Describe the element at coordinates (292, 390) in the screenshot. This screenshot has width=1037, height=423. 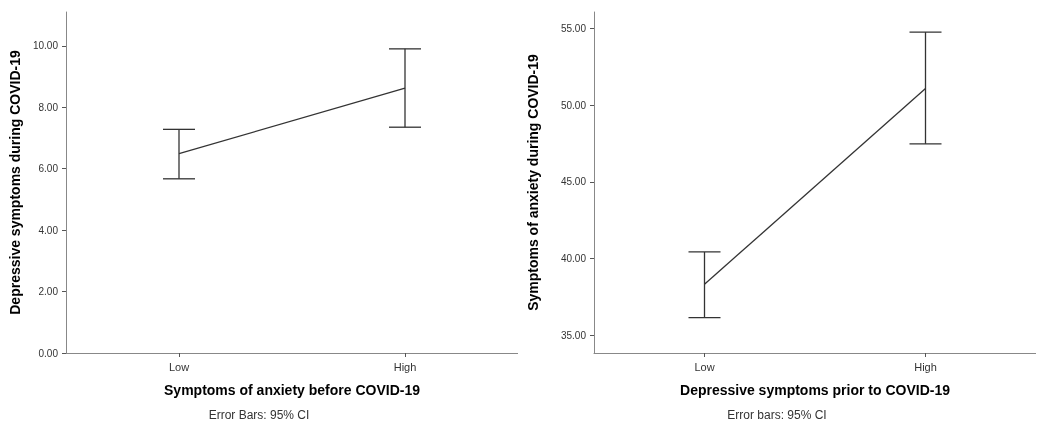
I see `x-axis-title: Symptoms of anxiety before COVID-19` at that location.